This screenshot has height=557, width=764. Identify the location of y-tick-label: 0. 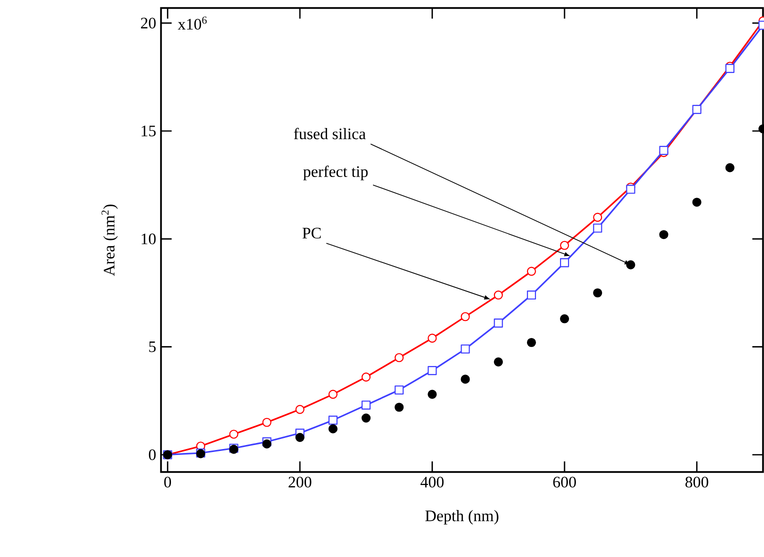
(152, 454).